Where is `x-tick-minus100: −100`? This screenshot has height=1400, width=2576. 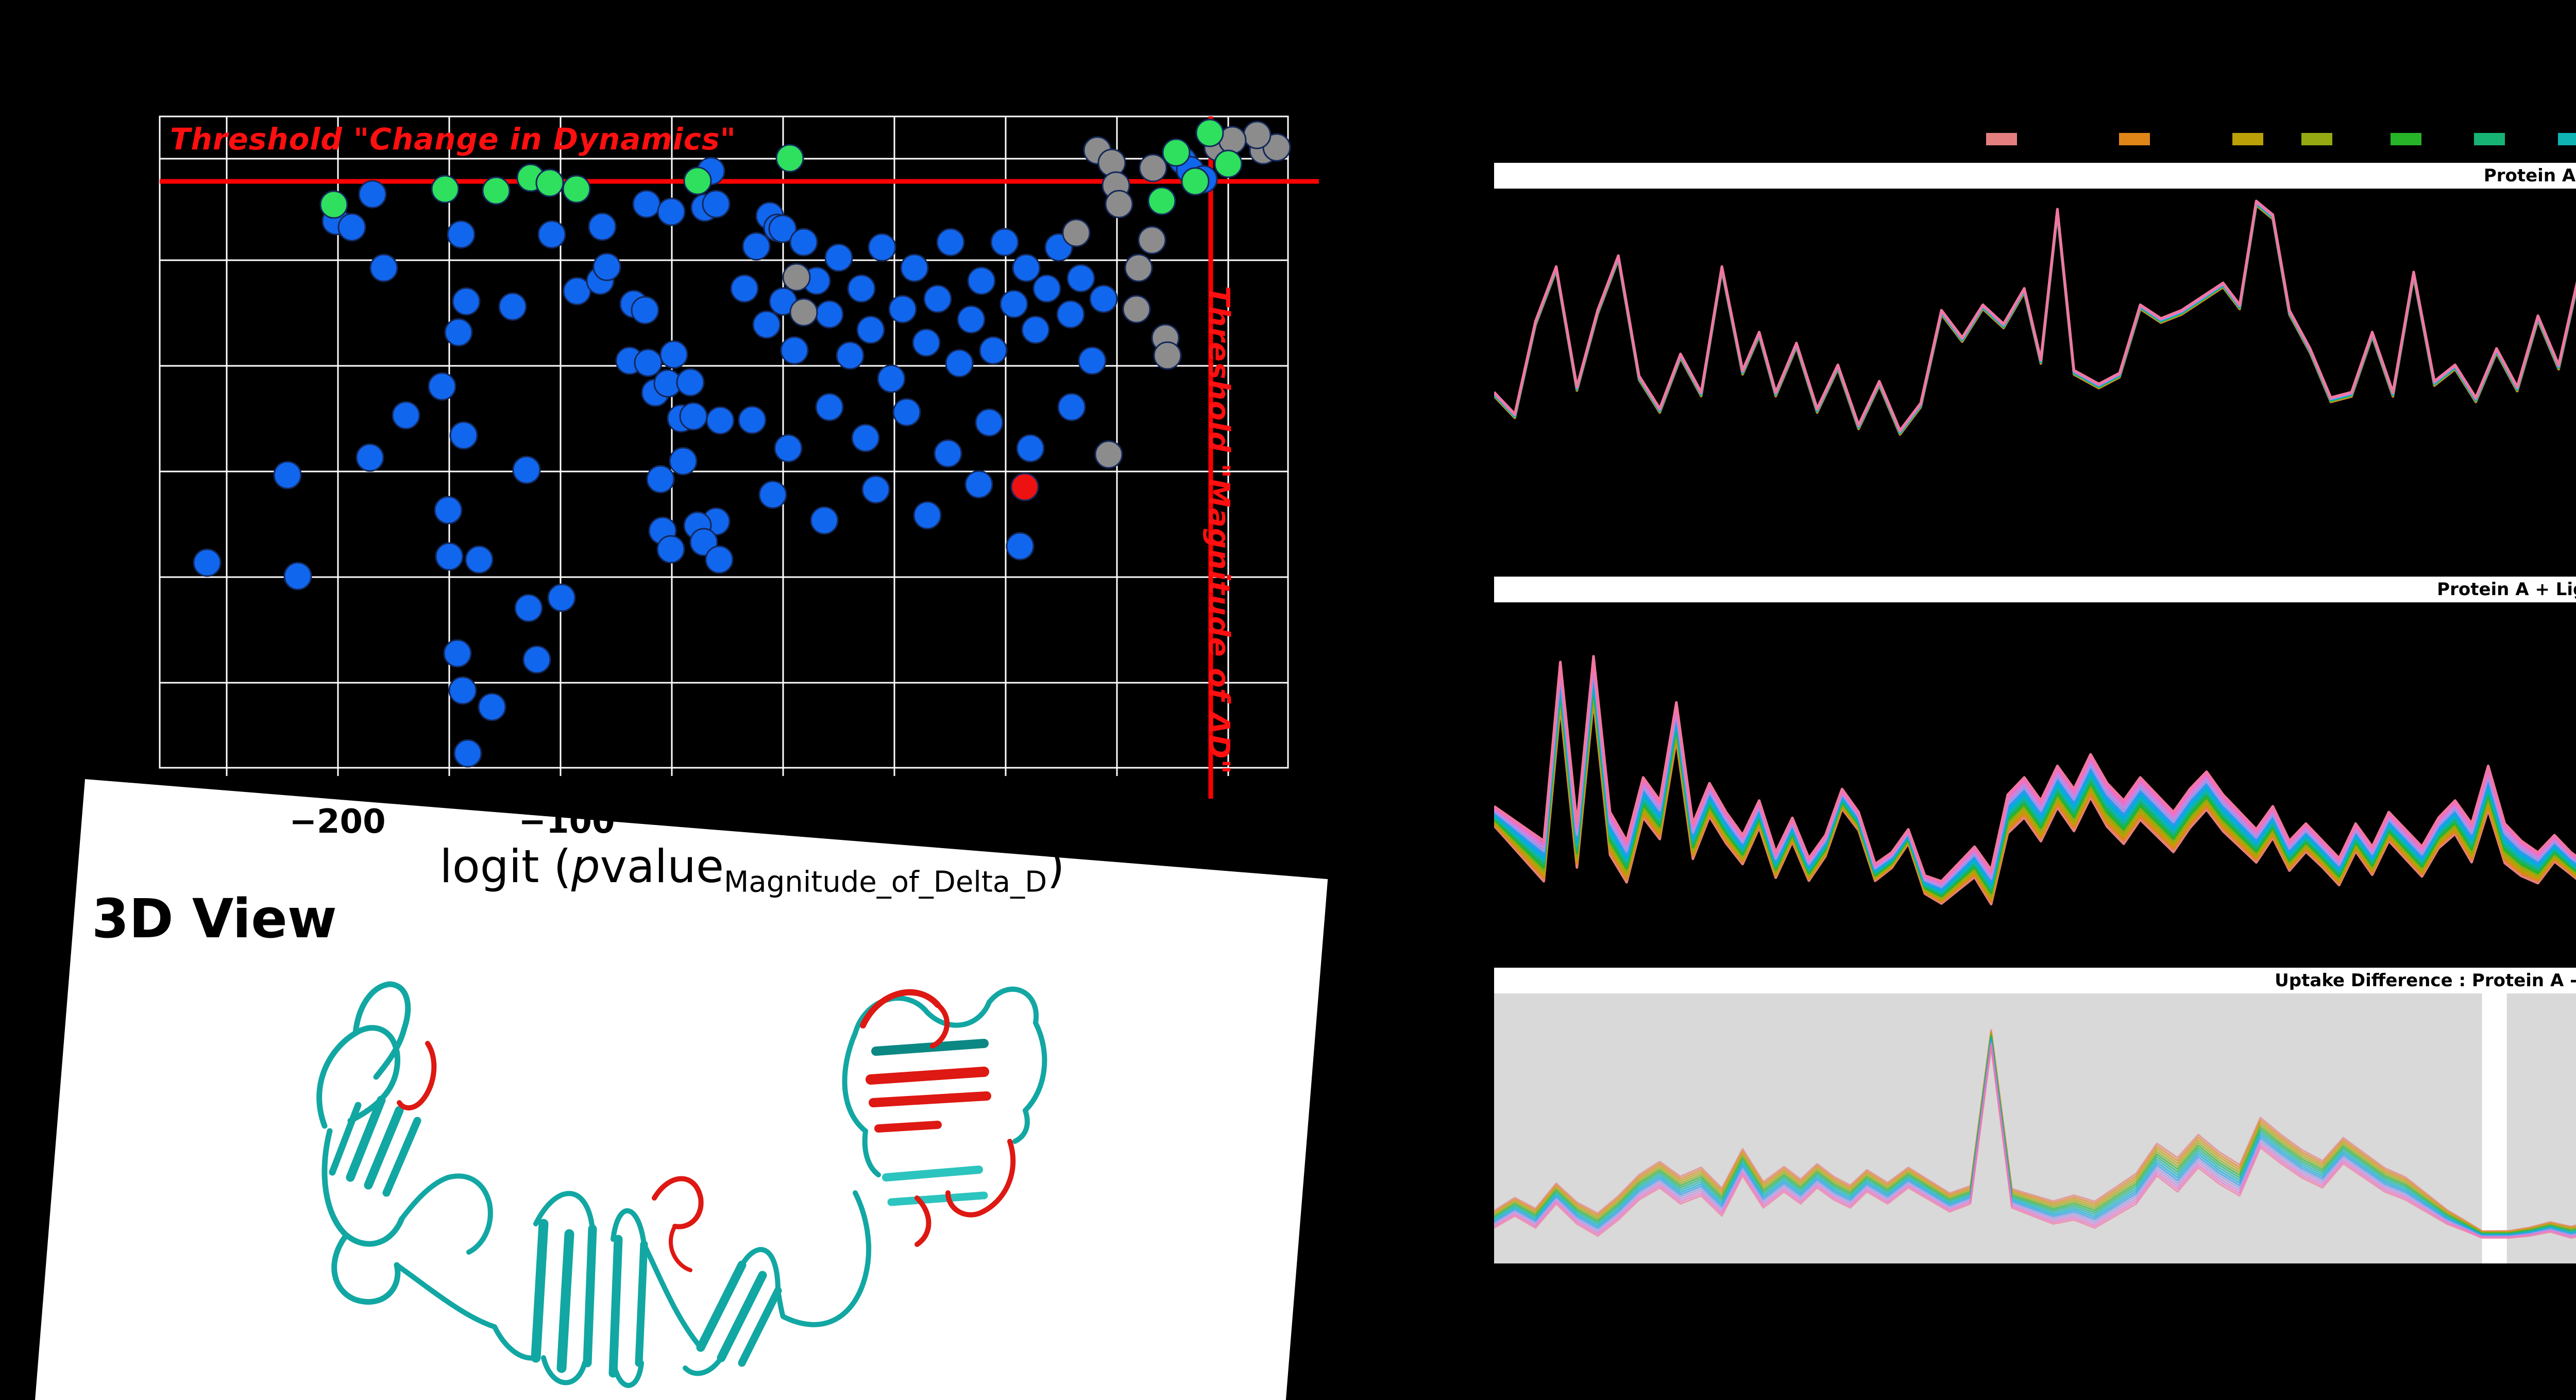
x-tick-minus100: −100 is located at coordinates (567, 822).